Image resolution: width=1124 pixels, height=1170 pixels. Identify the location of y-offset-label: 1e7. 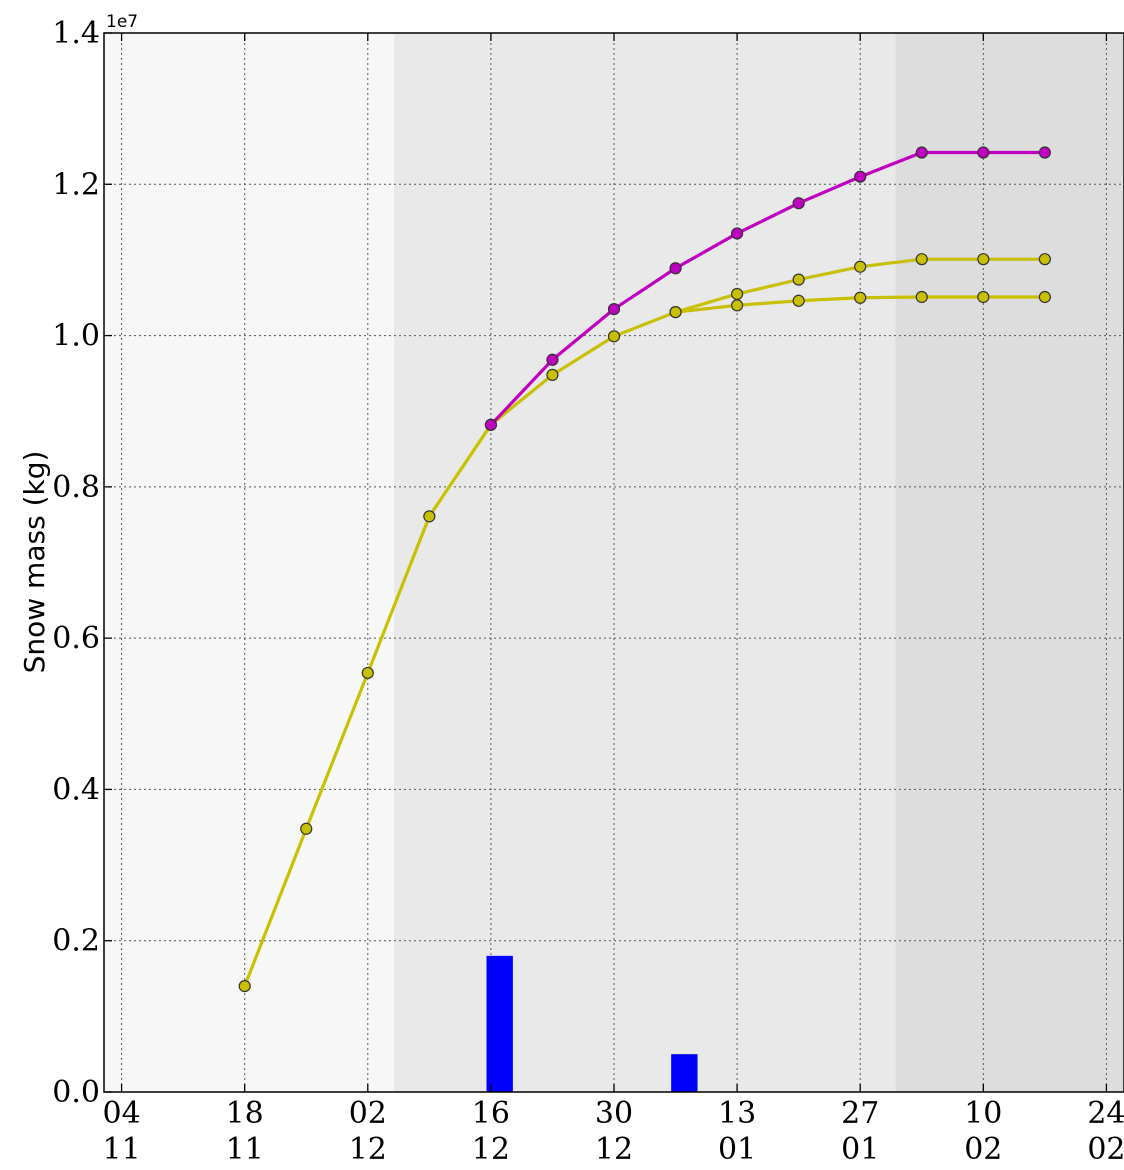
(122, 22).